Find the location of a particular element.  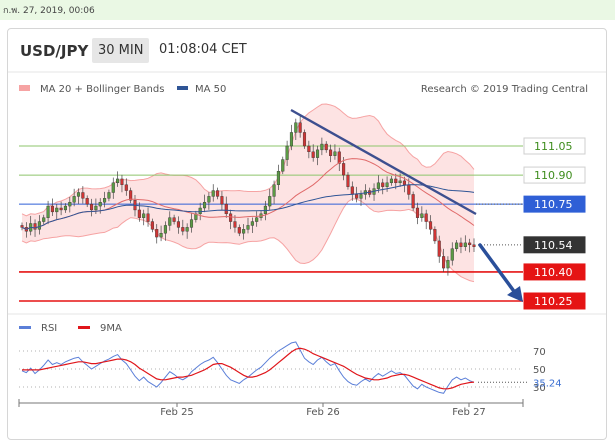

bollinger-lower is located at coordinates (248, 240).